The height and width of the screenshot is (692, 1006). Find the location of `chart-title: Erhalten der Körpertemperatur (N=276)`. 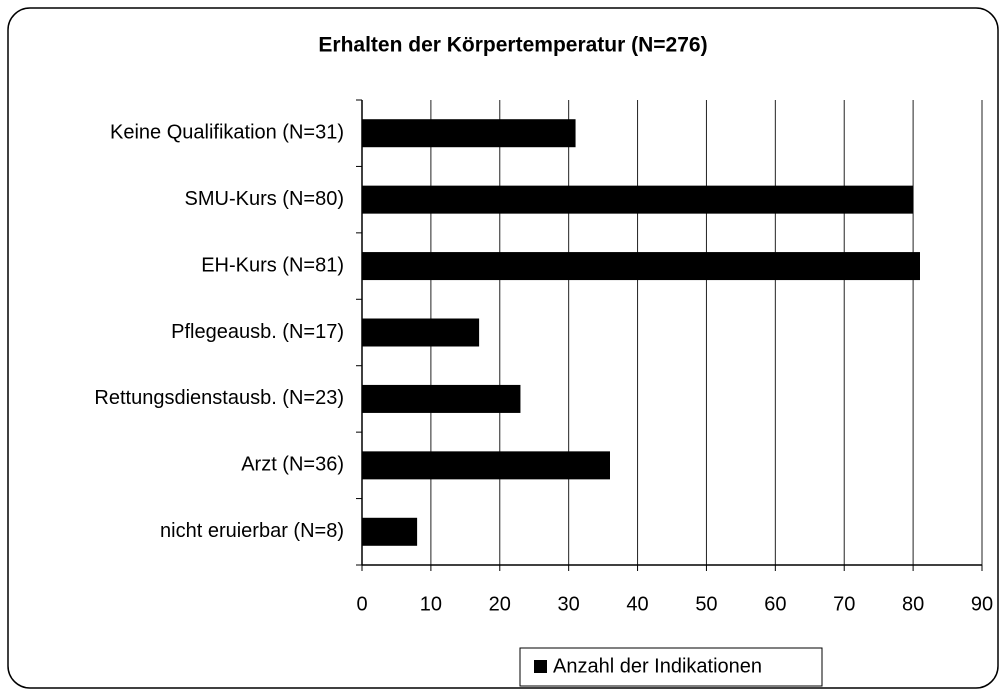

chart-title: Erhalten der Körpertemperatur (N=276) is located at coordinates (512, 45).